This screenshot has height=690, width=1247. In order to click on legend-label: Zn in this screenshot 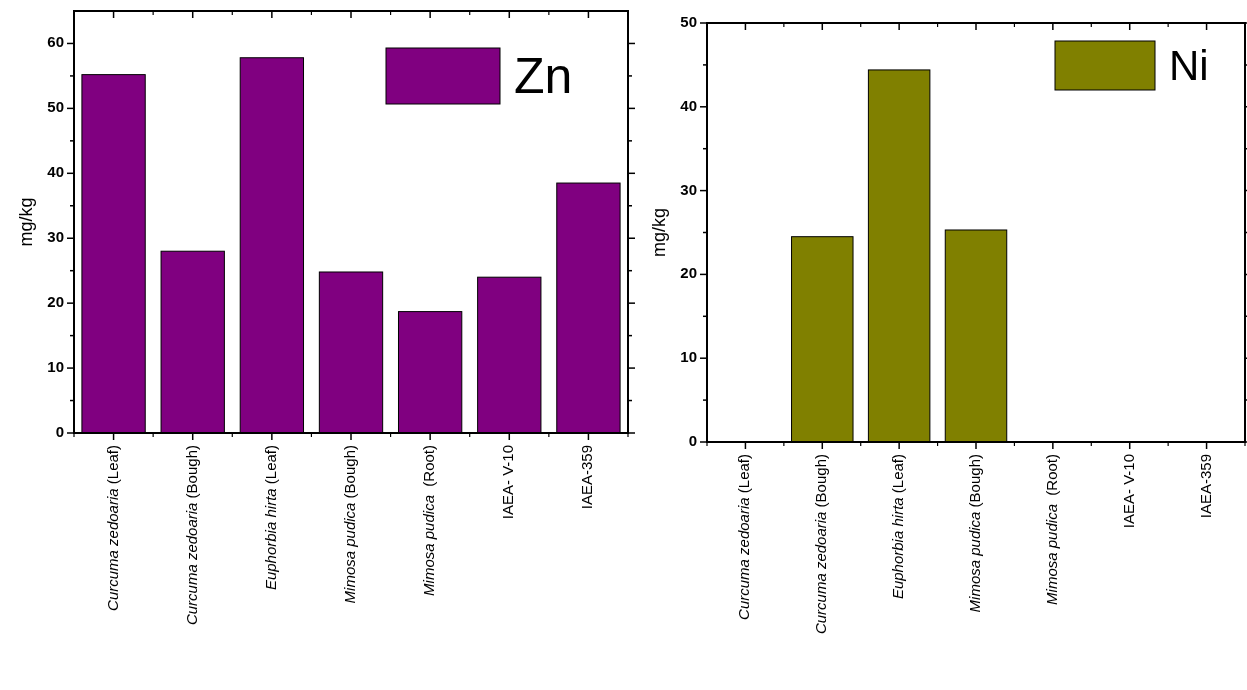, I will do `click(543, 76)`.